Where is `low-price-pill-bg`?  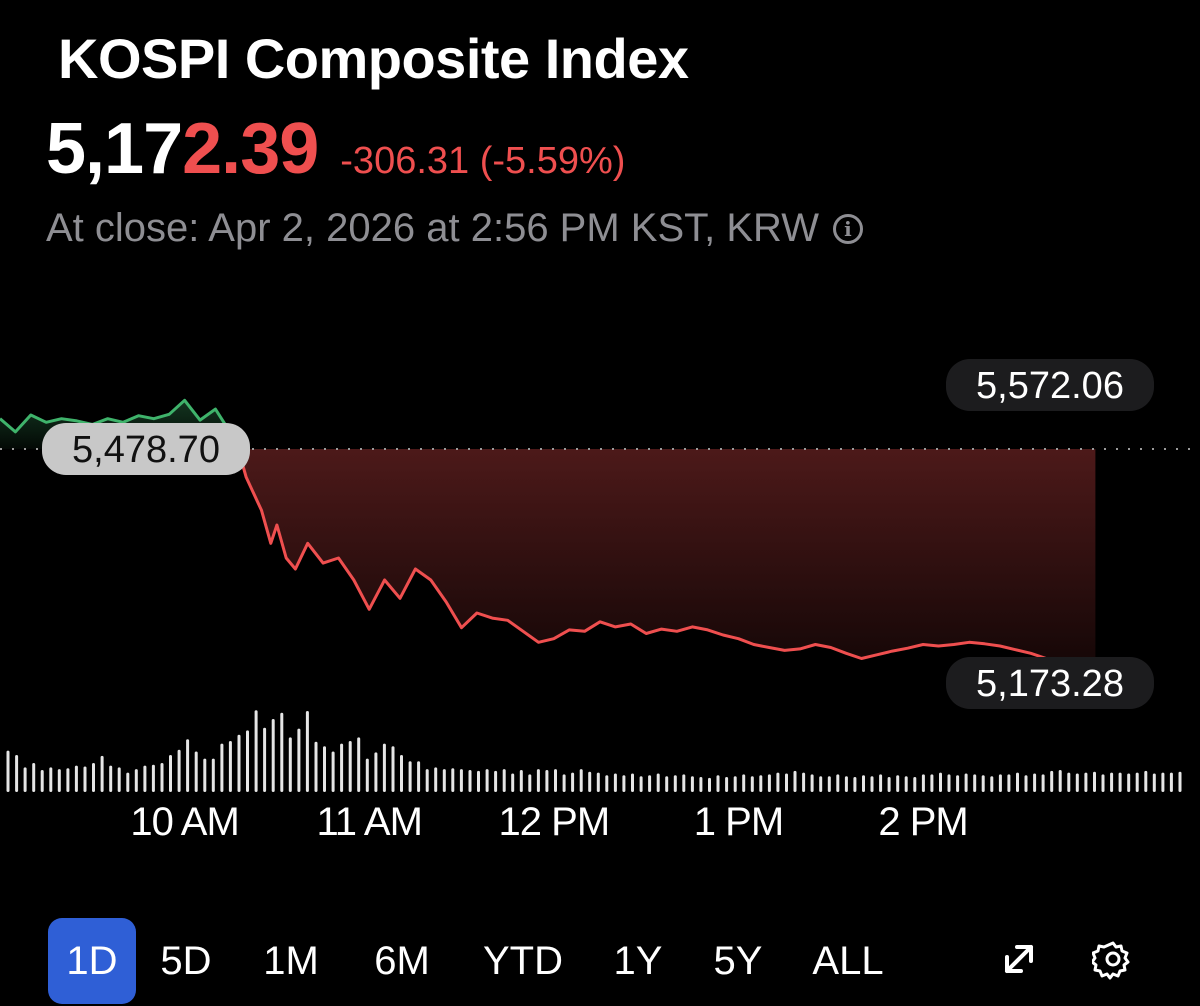
low-price-pill-bg is located at coordinates (1050, 683).